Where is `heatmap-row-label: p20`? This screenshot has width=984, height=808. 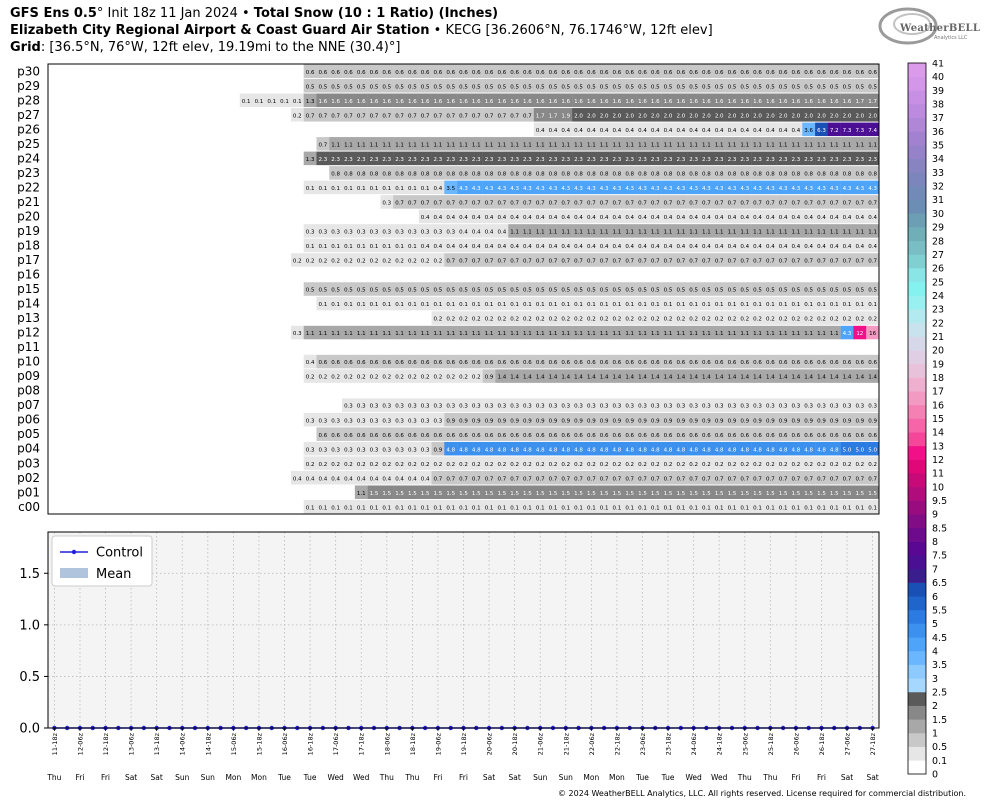 heatmap-row-label: p20 is located at coordinates (28, 216).